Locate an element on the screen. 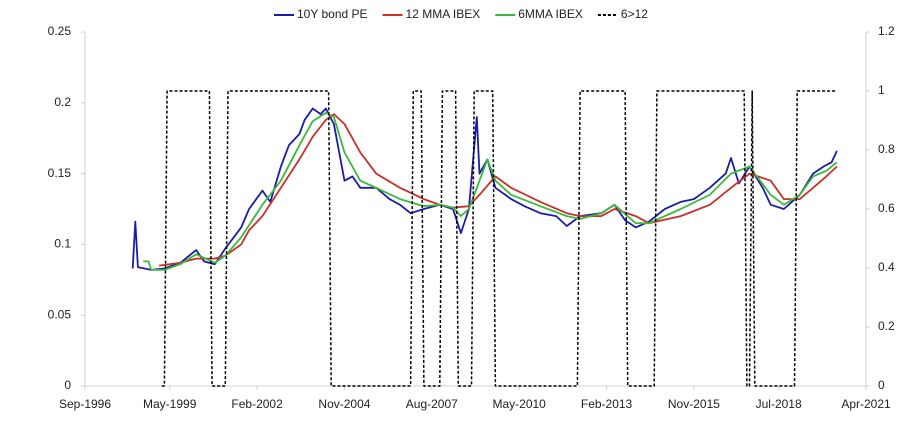 This screenshot has height=427, width=924. legend-label: 6>12 is located at coordinates (634, 14).